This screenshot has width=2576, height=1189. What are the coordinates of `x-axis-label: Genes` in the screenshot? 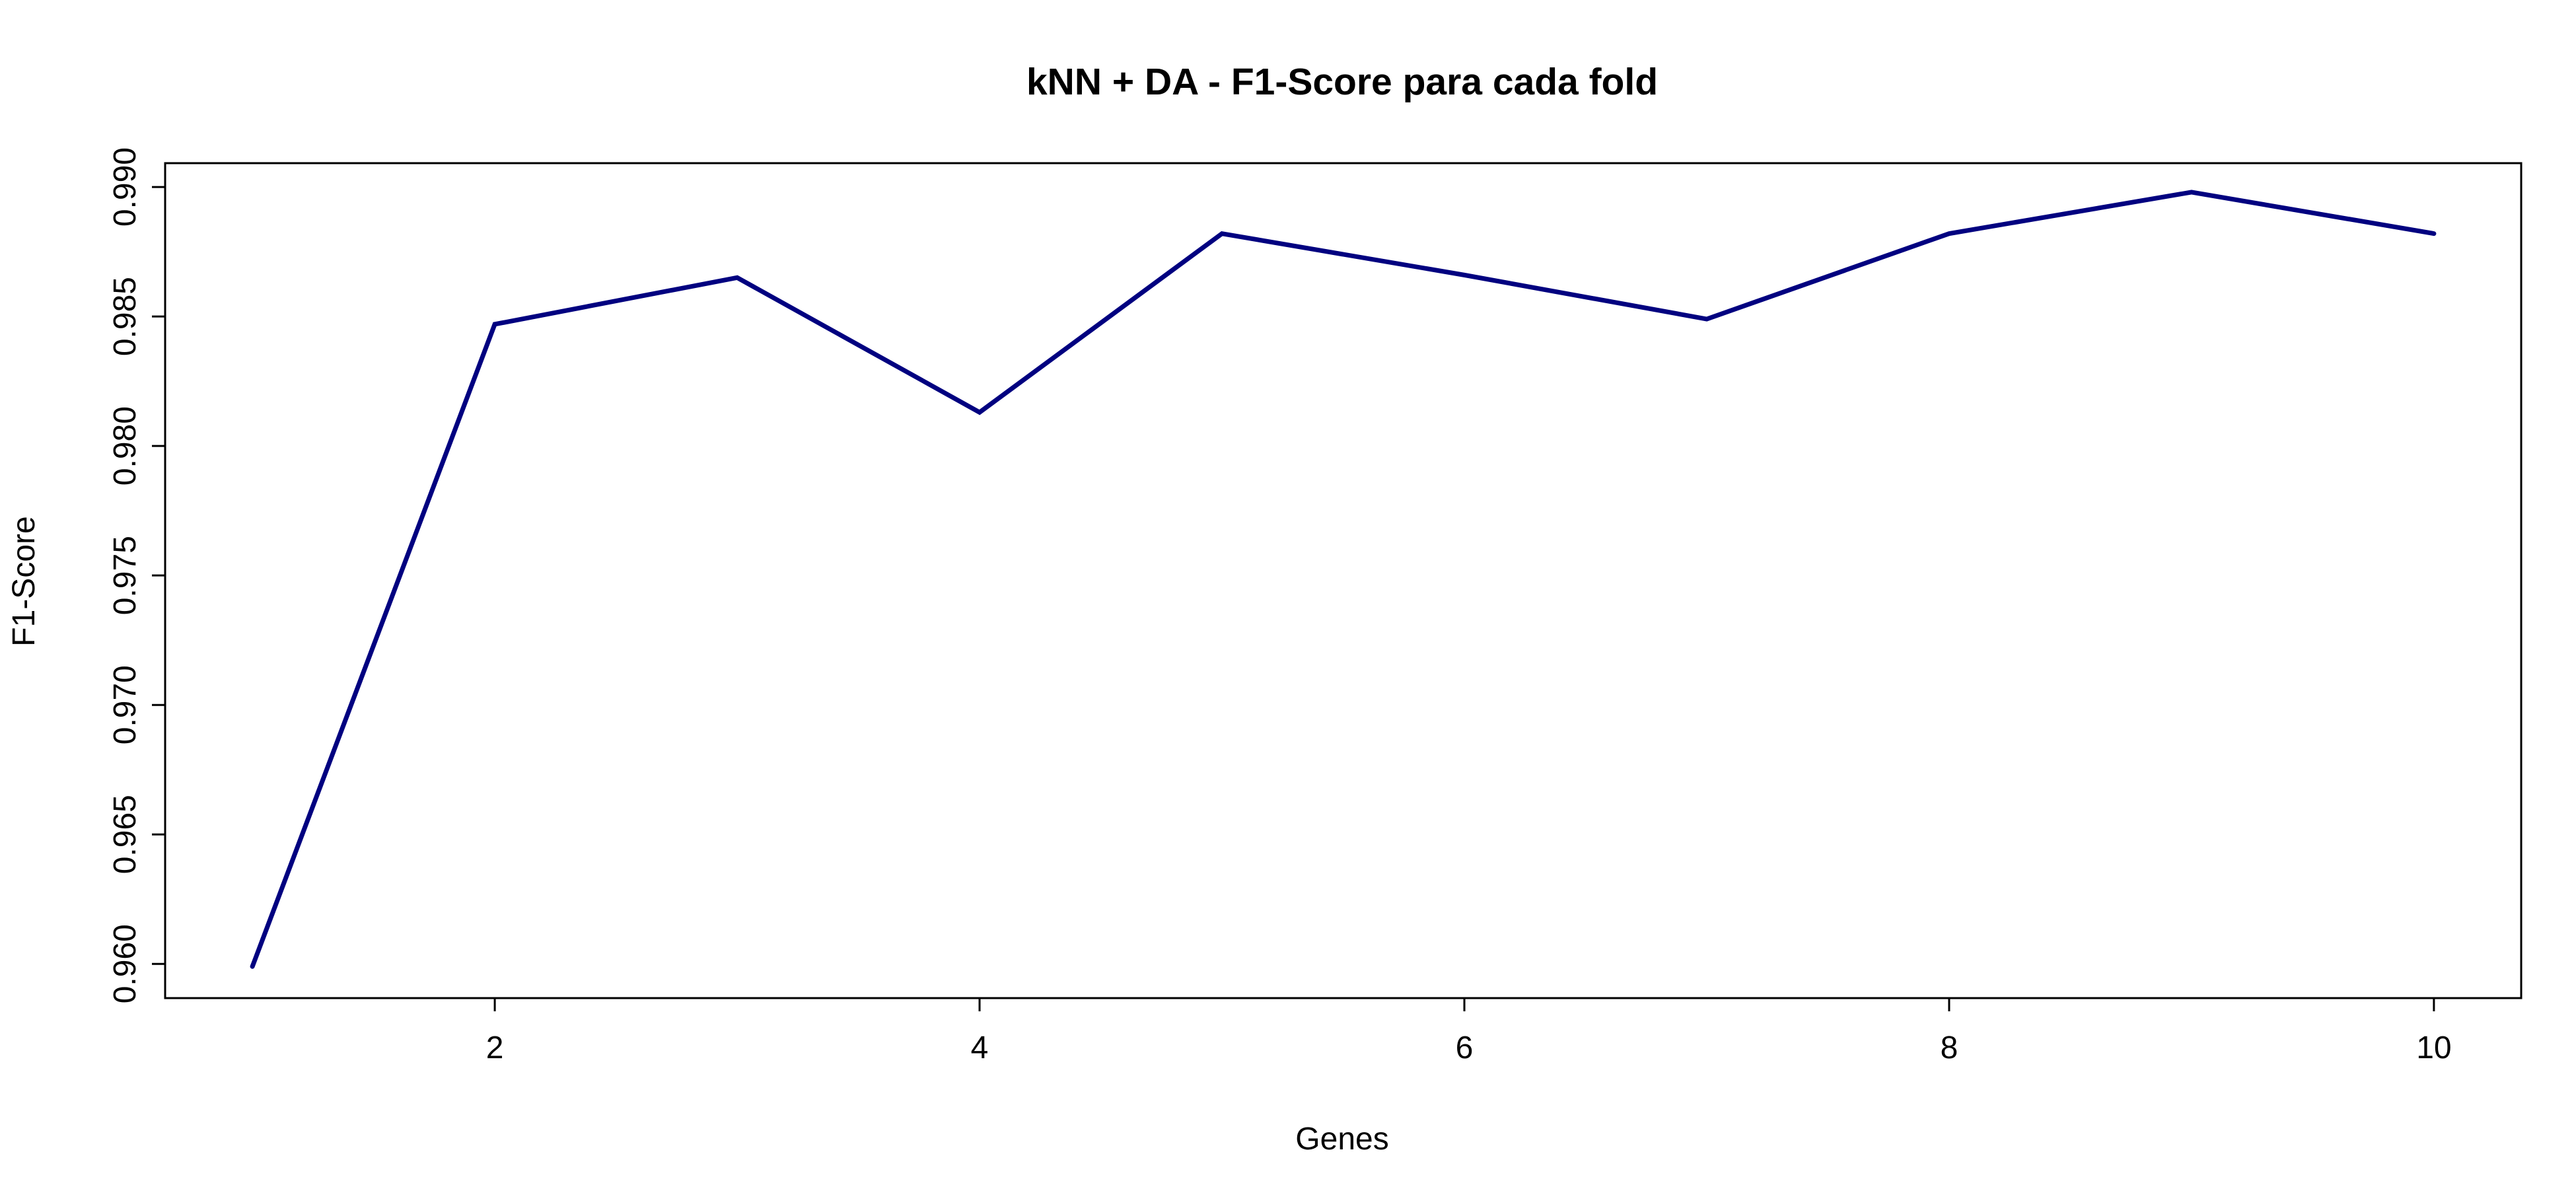 It's located at (1342, 1139).